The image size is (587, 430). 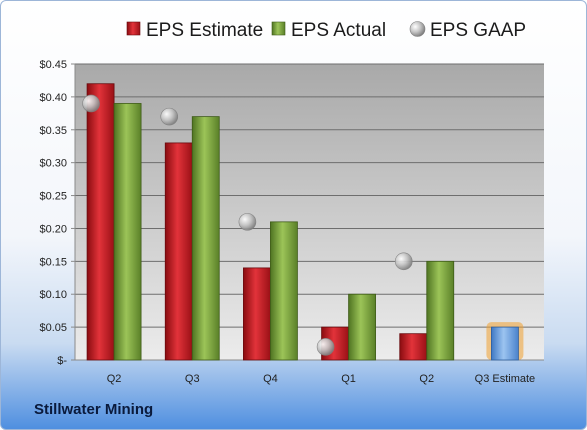 I want to click on legend-label: EPS Actual, so click(x=338, y=30).